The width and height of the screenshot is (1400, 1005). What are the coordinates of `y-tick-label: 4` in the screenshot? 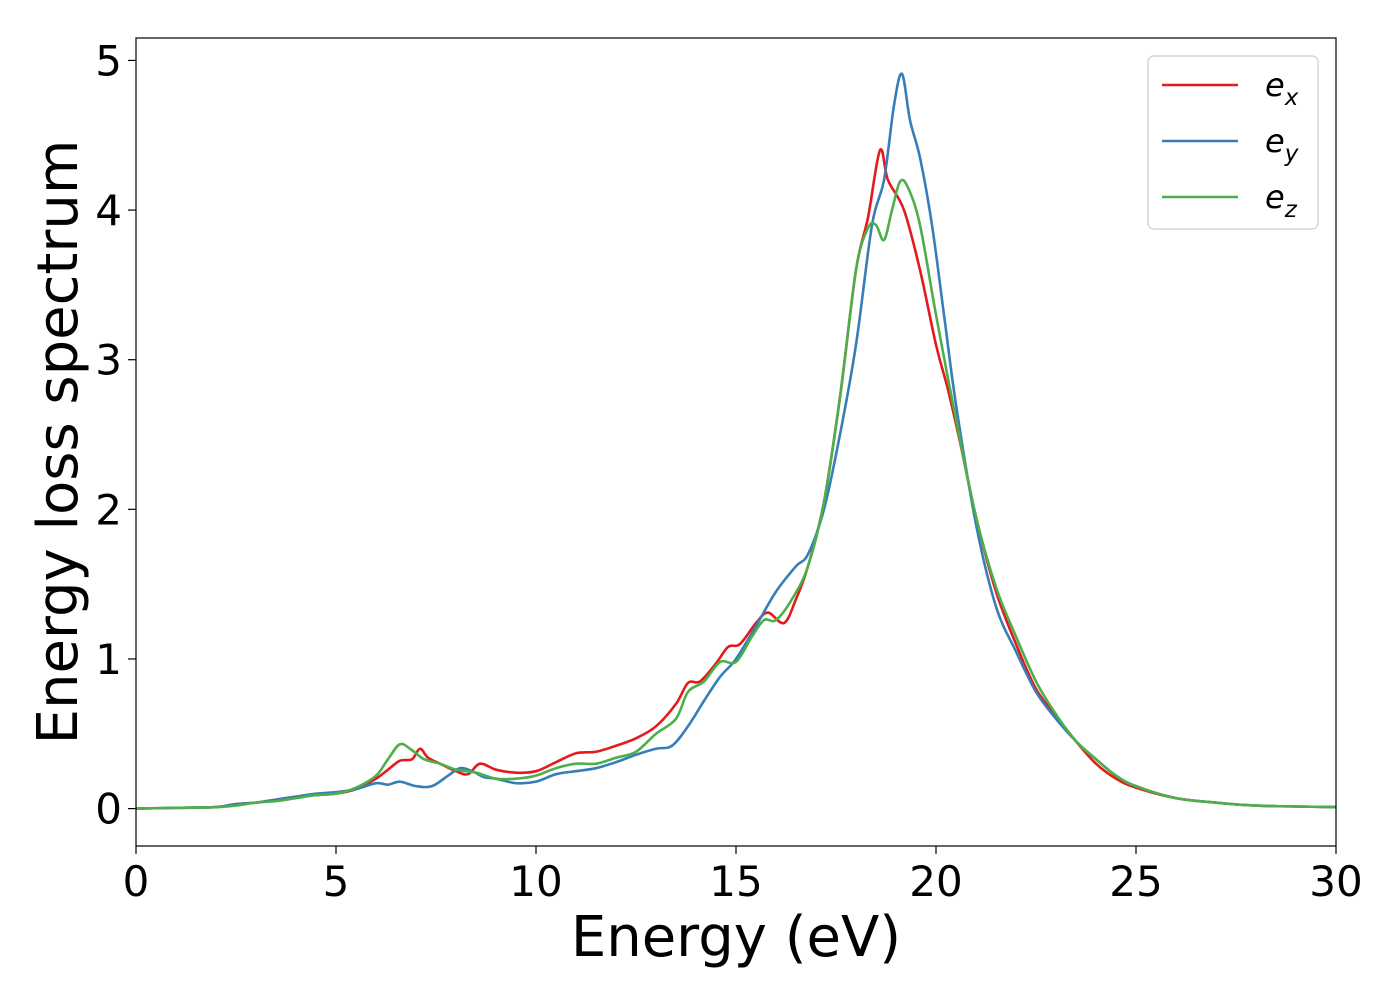 It's located at (108, 210).